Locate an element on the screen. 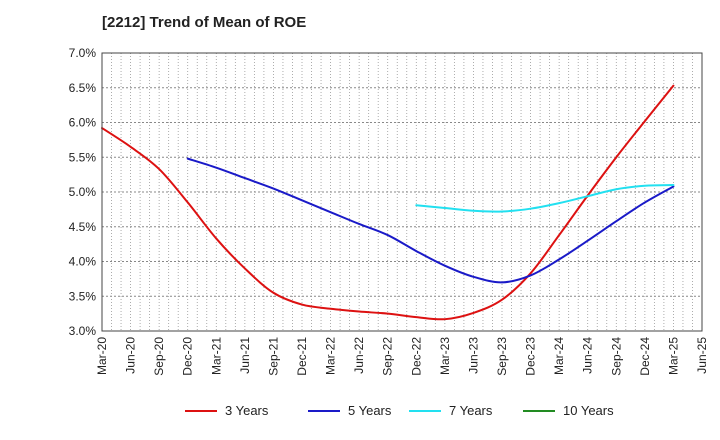 The height and width of the screenshot is (440, 720). x-tick-label: Dec-20 is located at coordinates (188, 356).